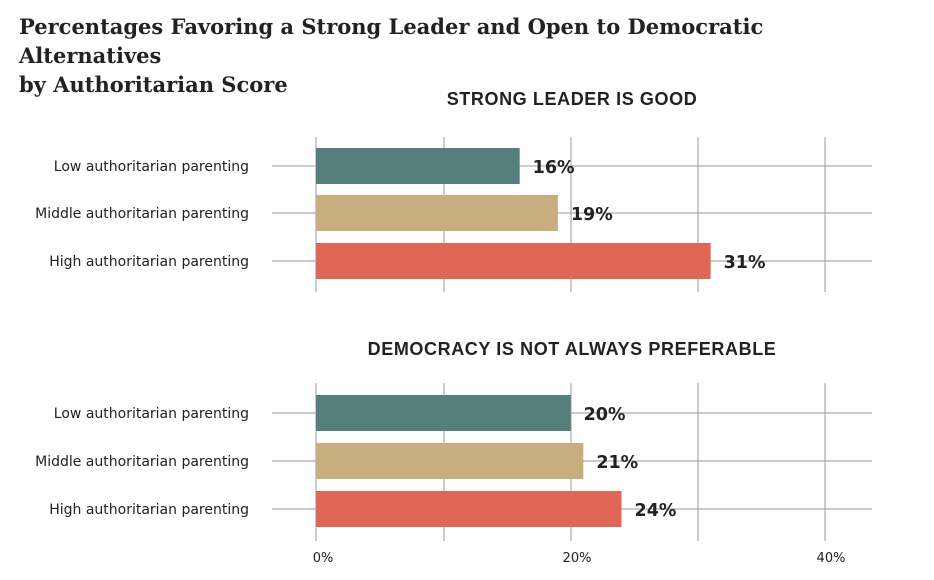 This screenshot has height=580, width=934. Describe the element at coordinates (577, 558) in the screenshot. I see `x-tick-label: 20%` at that location.